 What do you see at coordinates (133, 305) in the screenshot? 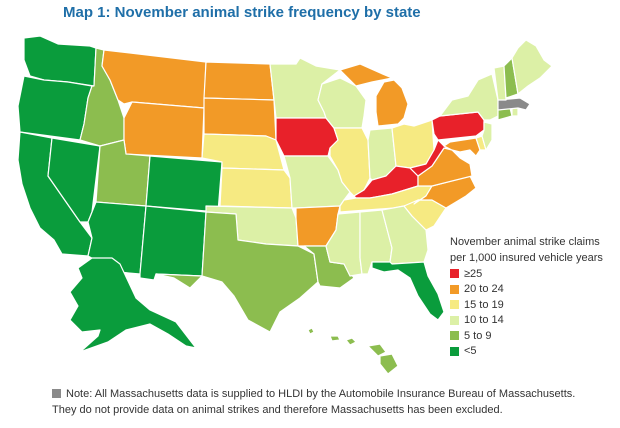
I see `state-AK` at bounding box center [133, 305].